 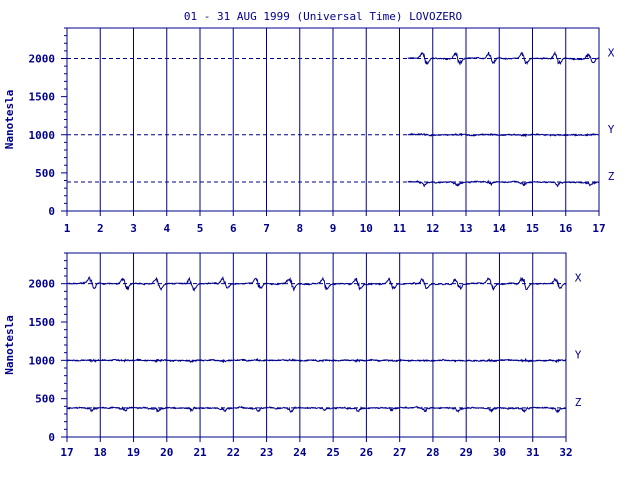 I want to click on x-tick-label: 14, so click(x=500, y=228).